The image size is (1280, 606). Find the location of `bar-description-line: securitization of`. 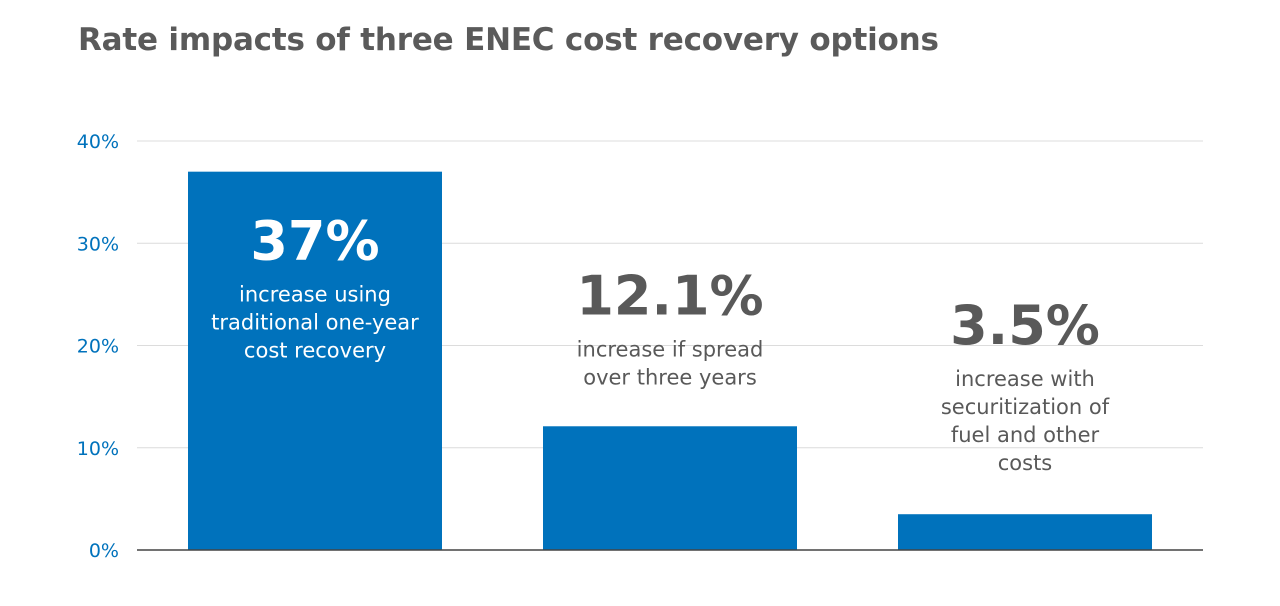

bar-description-line: securitization of is located at coordinates (1025, 407).